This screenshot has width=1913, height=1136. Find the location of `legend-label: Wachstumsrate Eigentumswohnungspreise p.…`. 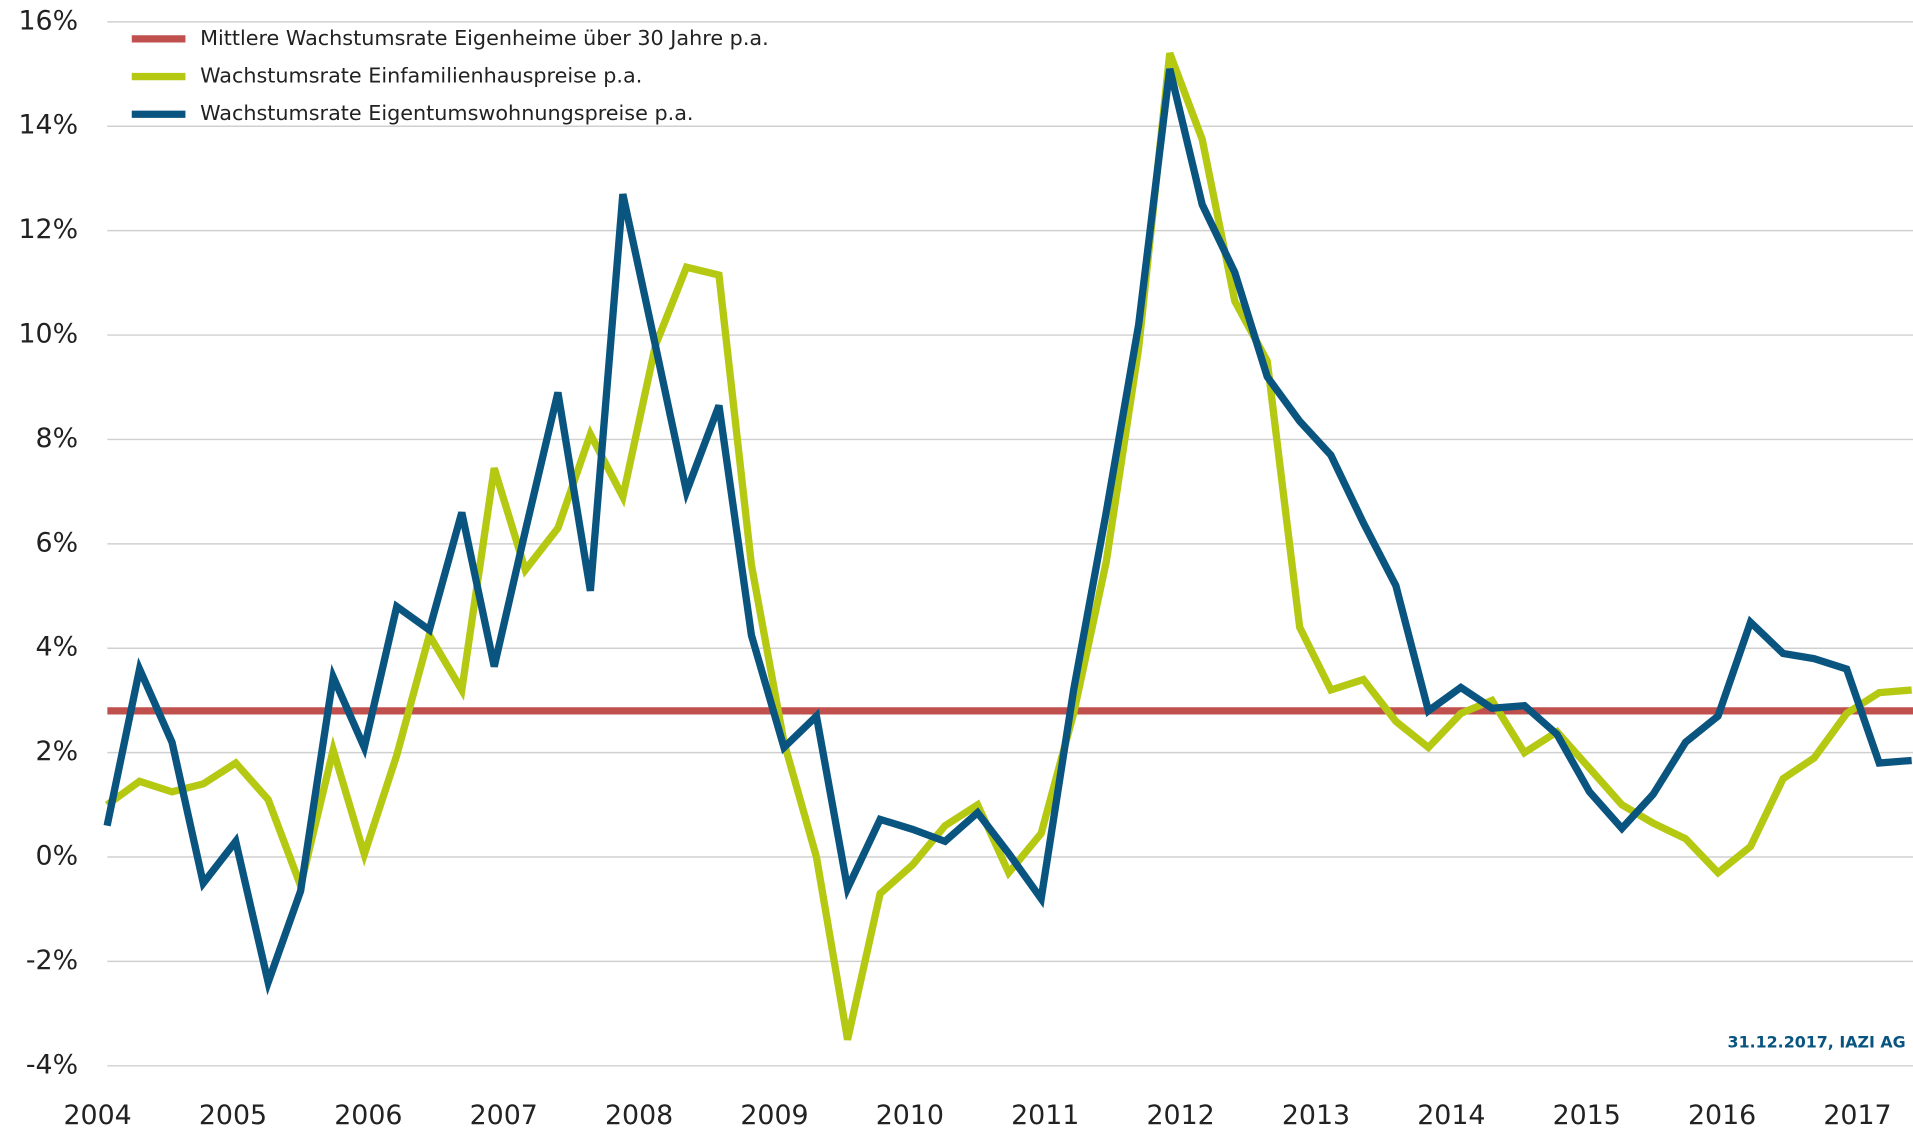

legend-label: Wachstumsrate Eigentumswohnungspreise p.… is located at coordinates (446, 113).